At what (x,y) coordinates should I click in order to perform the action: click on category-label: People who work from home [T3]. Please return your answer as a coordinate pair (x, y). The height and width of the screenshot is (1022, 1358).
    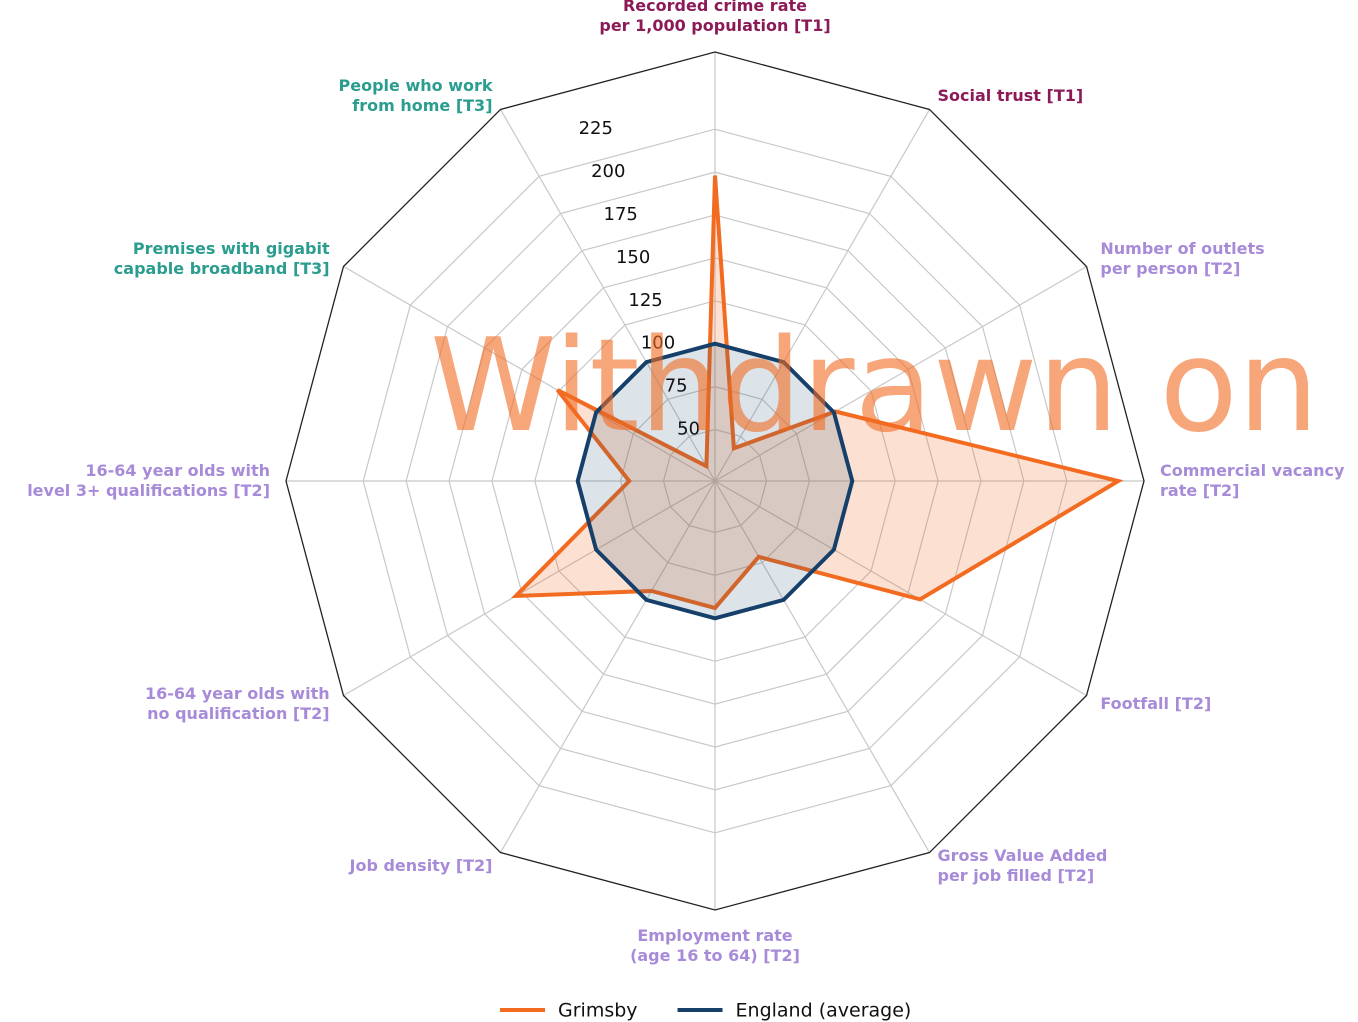
    Looking at the image, I should click on (415, 95).